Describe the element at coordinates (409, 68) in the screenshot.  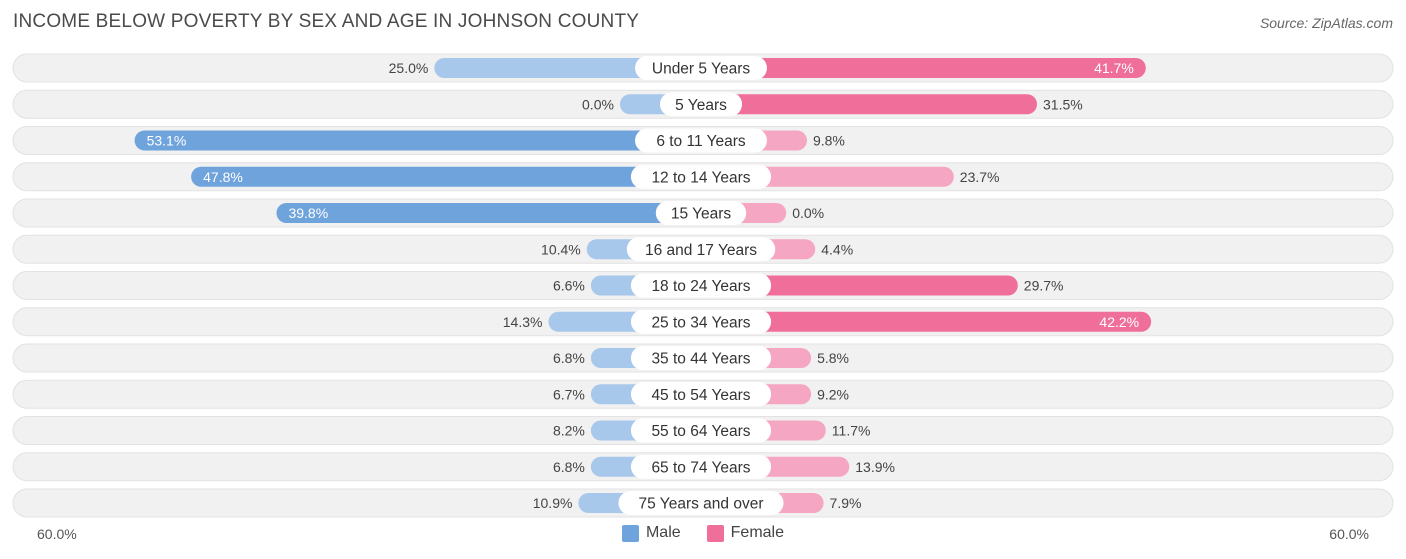
I see `male-value-label: 25.0%` at that location.